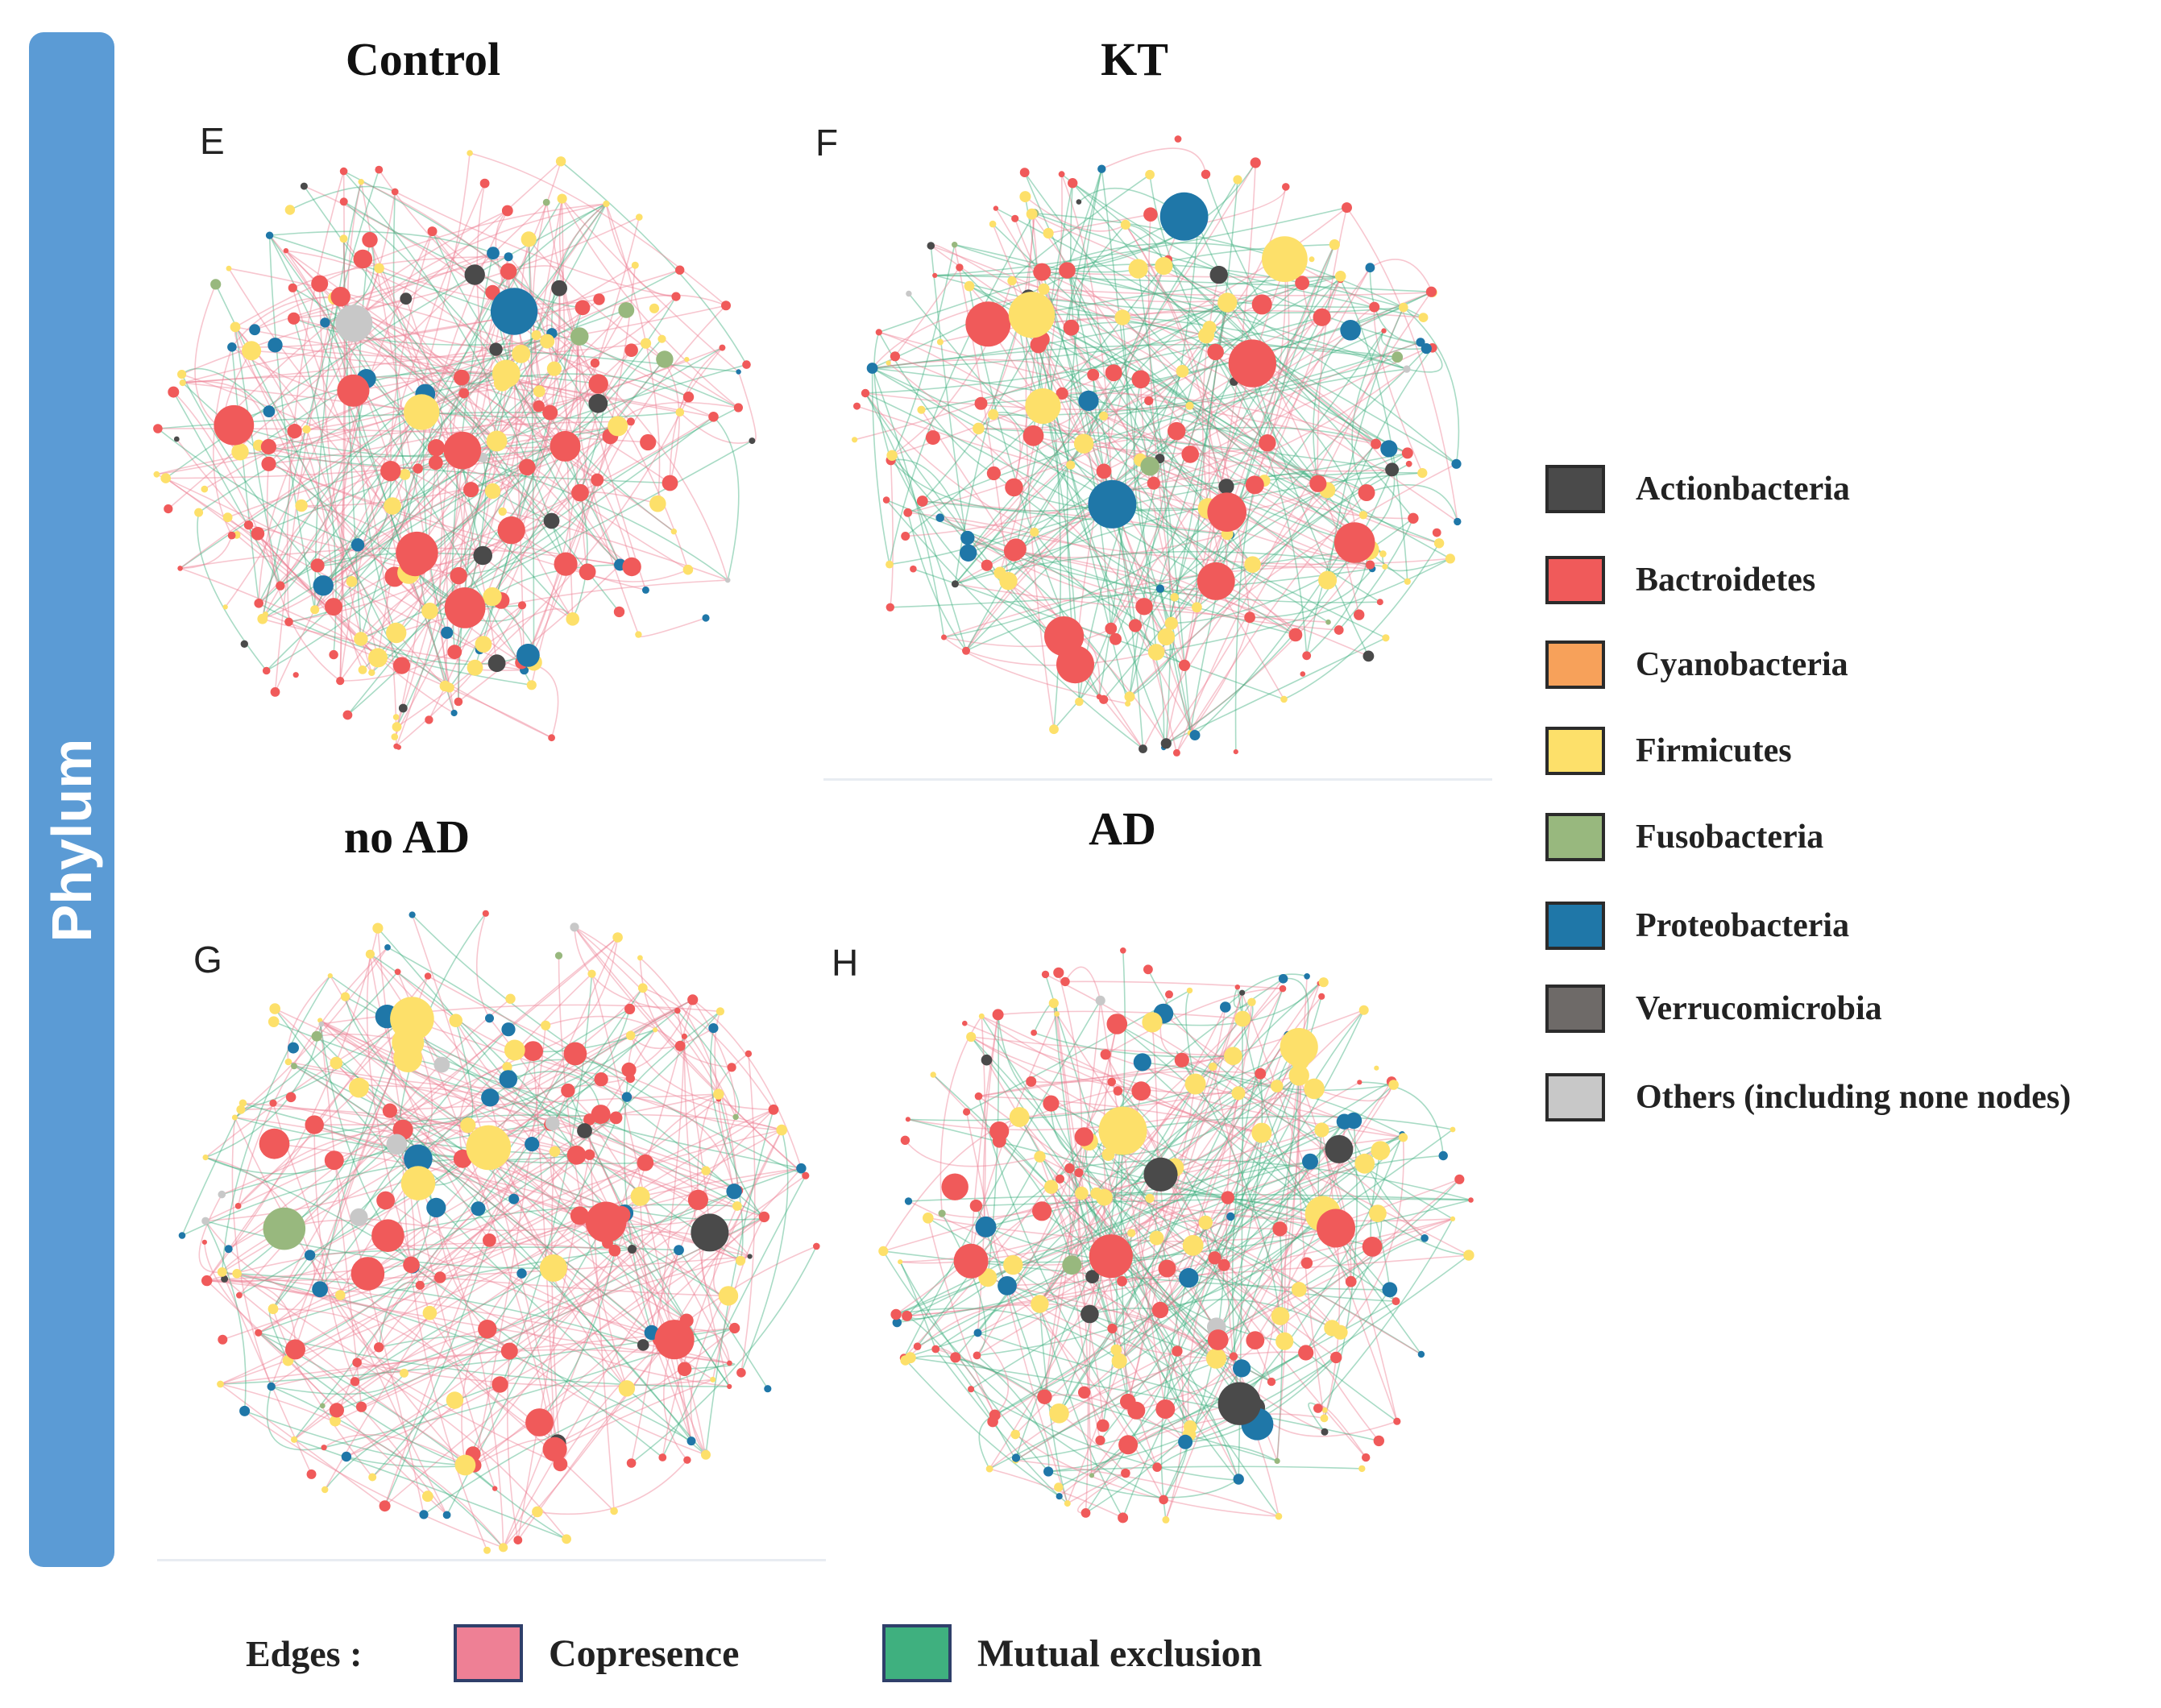 The width and height of the screenshot is (2161, 1708). I want to click on network-node-others, so click(909, 294).